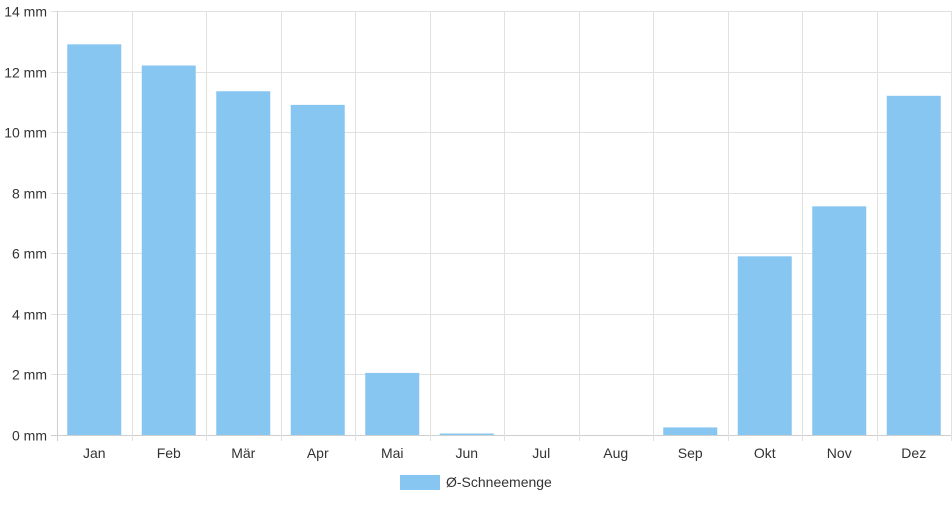 This screenshot has height=505, width=952. I want to click on y-tick-label: 2 mm, so click(29, 375).